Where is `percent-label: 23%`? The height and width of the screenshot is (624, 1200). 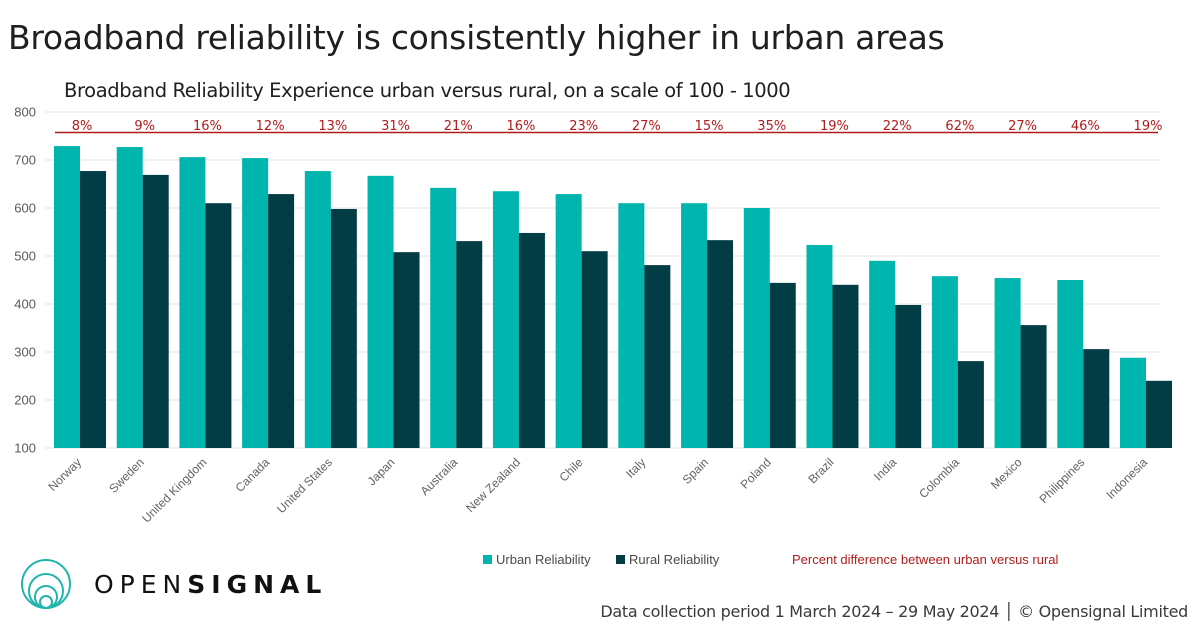 percent-label: 23% is located at coordinates (583, 126).